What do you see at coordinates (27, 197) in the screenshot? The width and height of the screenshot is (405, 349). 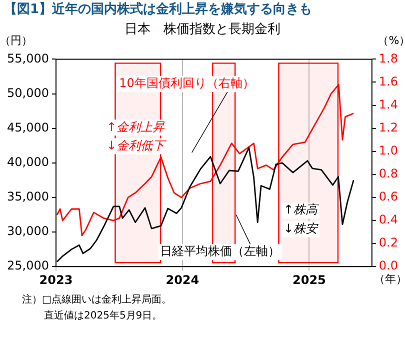 I see `y-tick-label: 35,000` at bounding box center [27, 197].